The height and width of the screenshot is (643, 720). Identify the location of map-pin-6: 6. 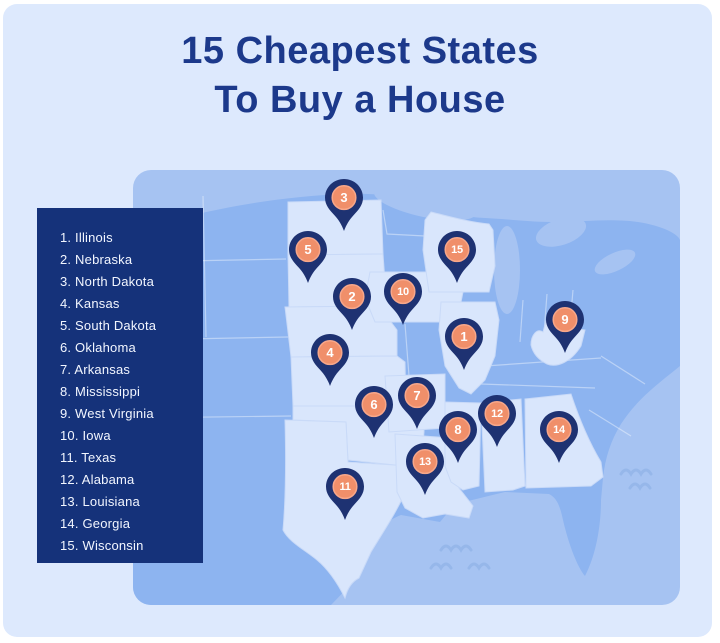
(374, 412).